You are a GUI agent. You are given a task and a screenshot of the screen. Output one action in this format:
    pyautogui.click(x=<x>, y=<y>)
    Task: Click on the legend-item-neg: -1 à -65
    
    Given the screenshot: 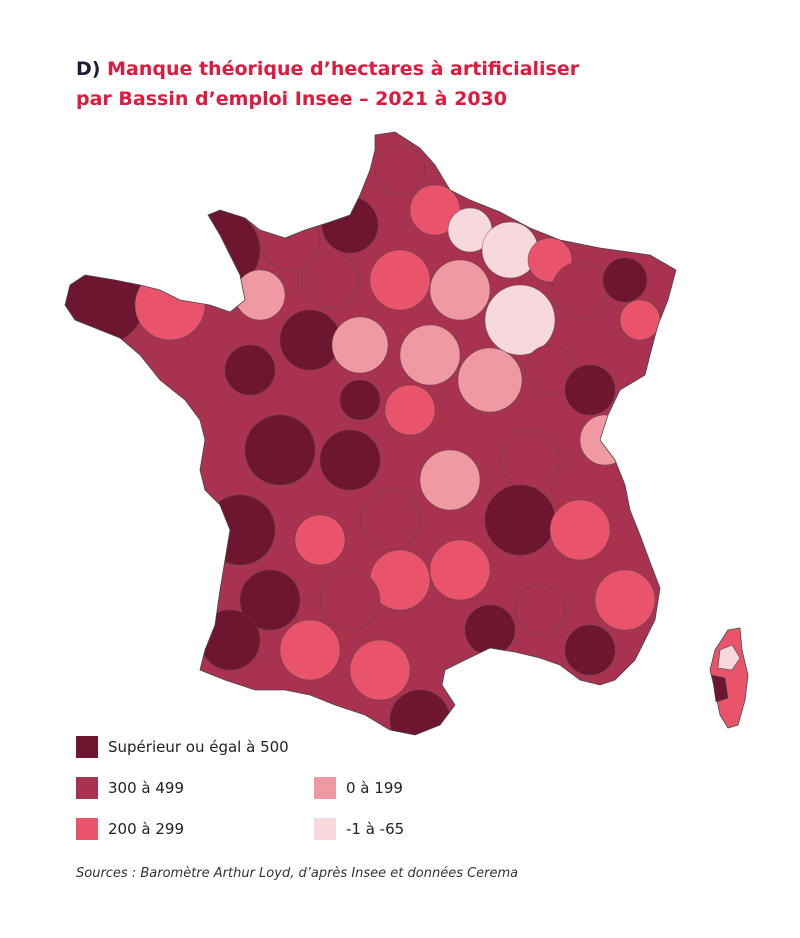 What is the action you would take?
    pyautogui.click(x=359, y=829)
    